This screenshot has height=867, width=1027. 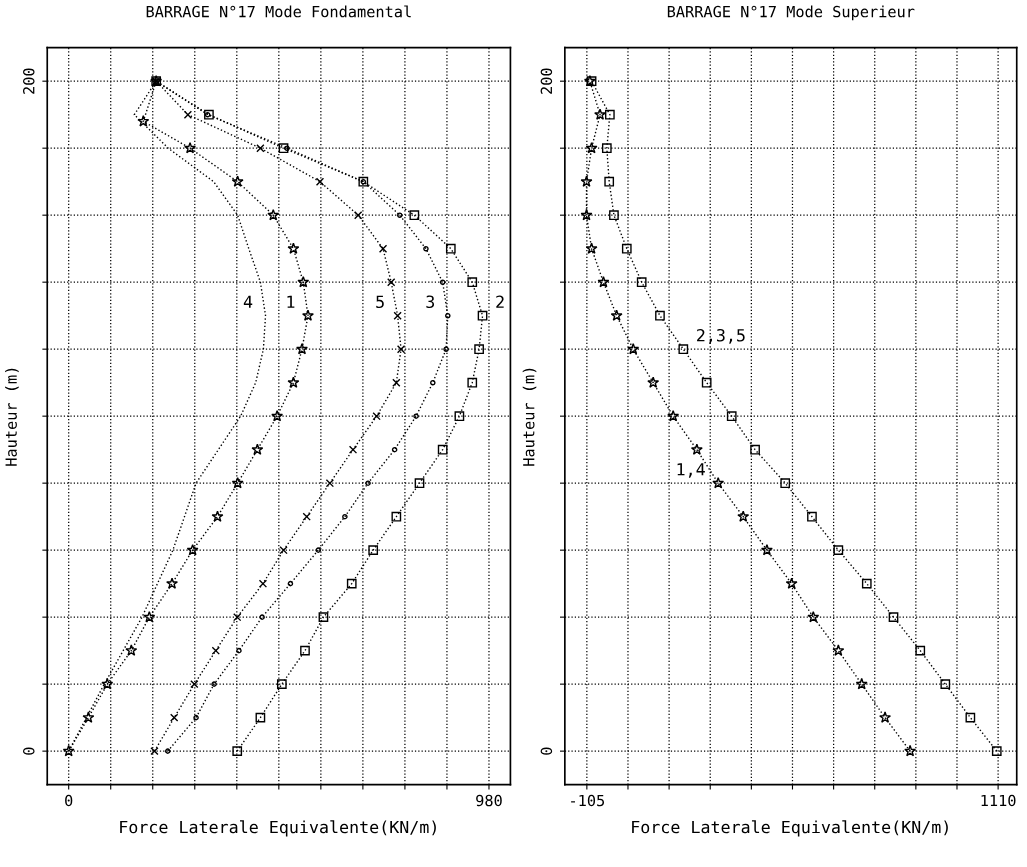 I want to click on annotation: 1, so click(x=291, y=301).